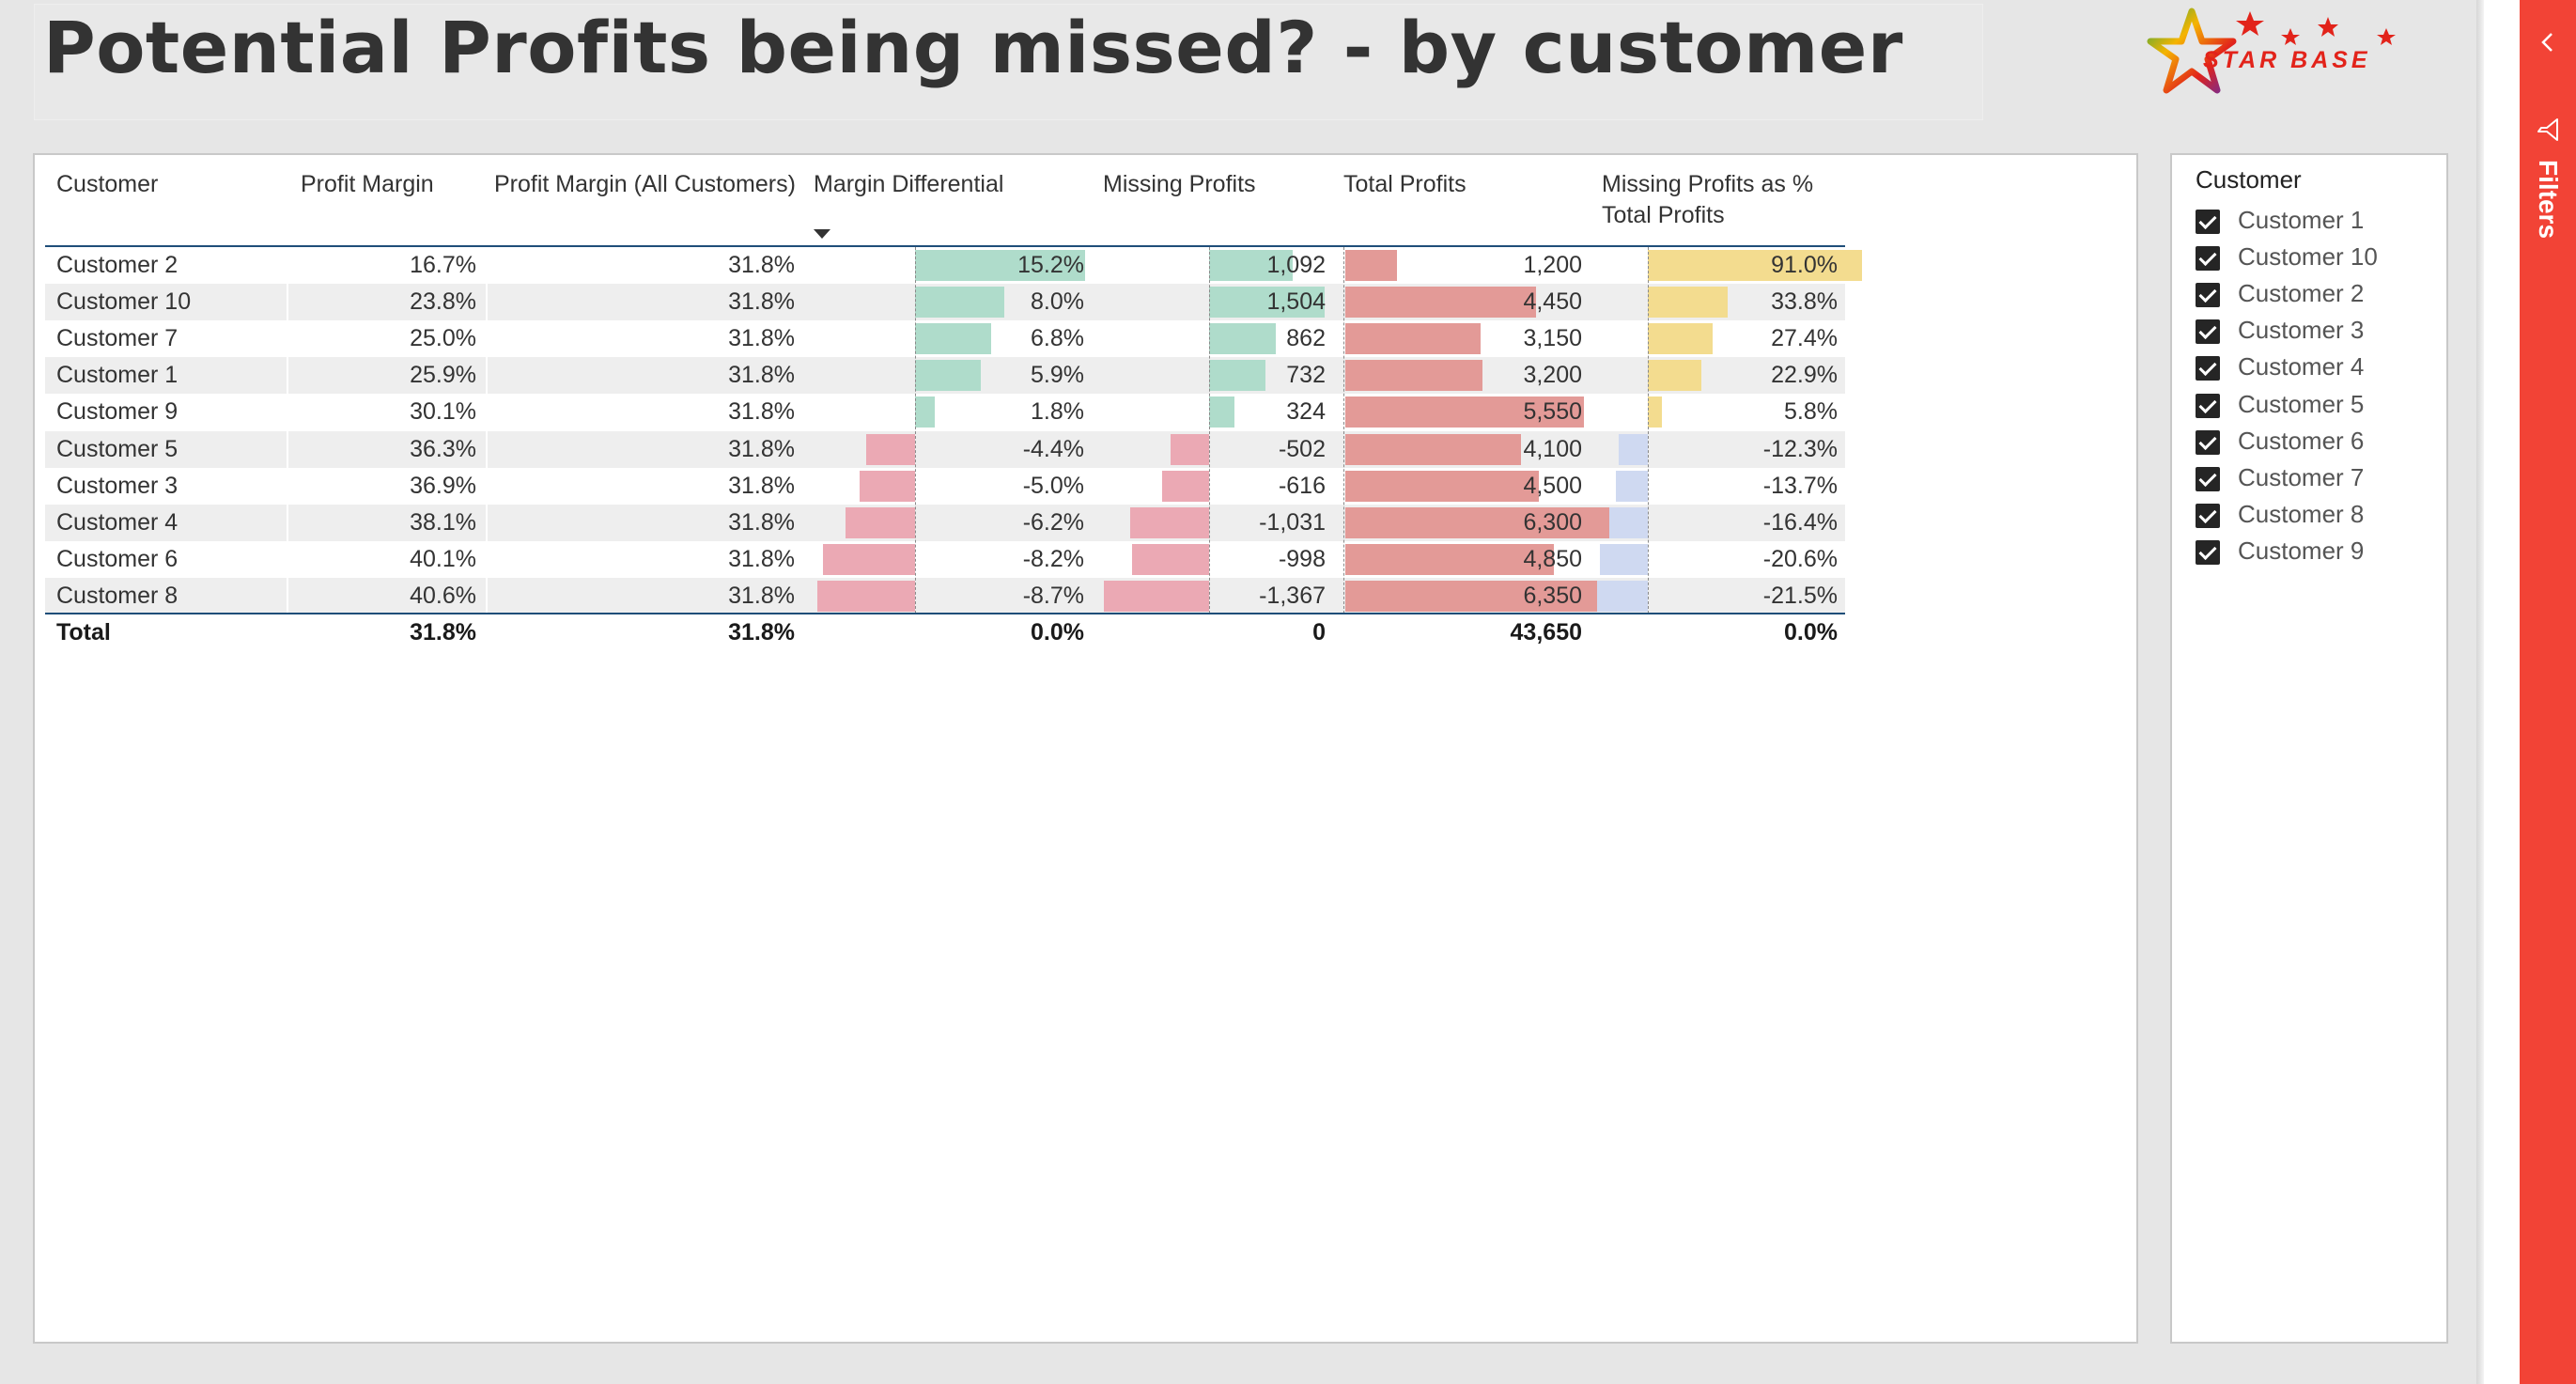  What do you see at coordinates (1800, 558) in the screenshot?
I see `cell-missing-pct: -20.6%` at bounding box center [1800, 558].